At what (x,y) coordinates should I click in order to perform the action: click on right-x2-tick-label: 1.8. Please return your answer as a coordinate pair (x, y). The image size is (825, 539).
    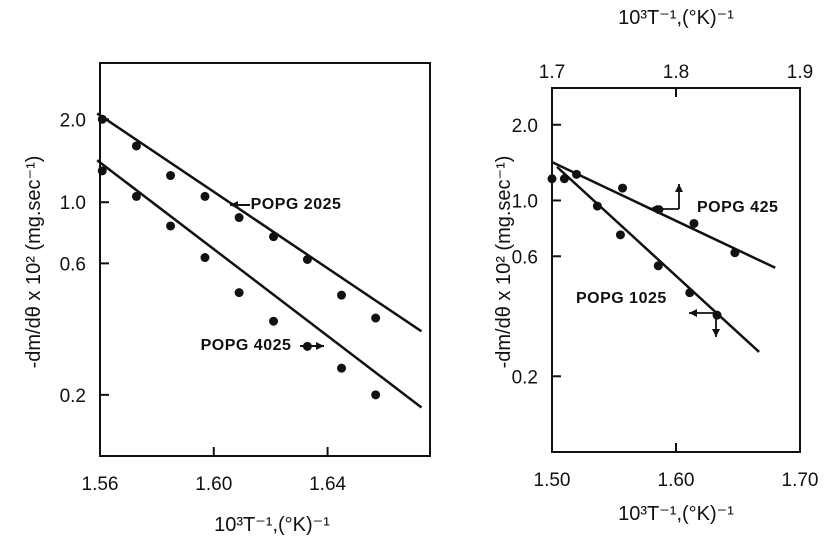
    Looking at the image, I should click on (676, 72).